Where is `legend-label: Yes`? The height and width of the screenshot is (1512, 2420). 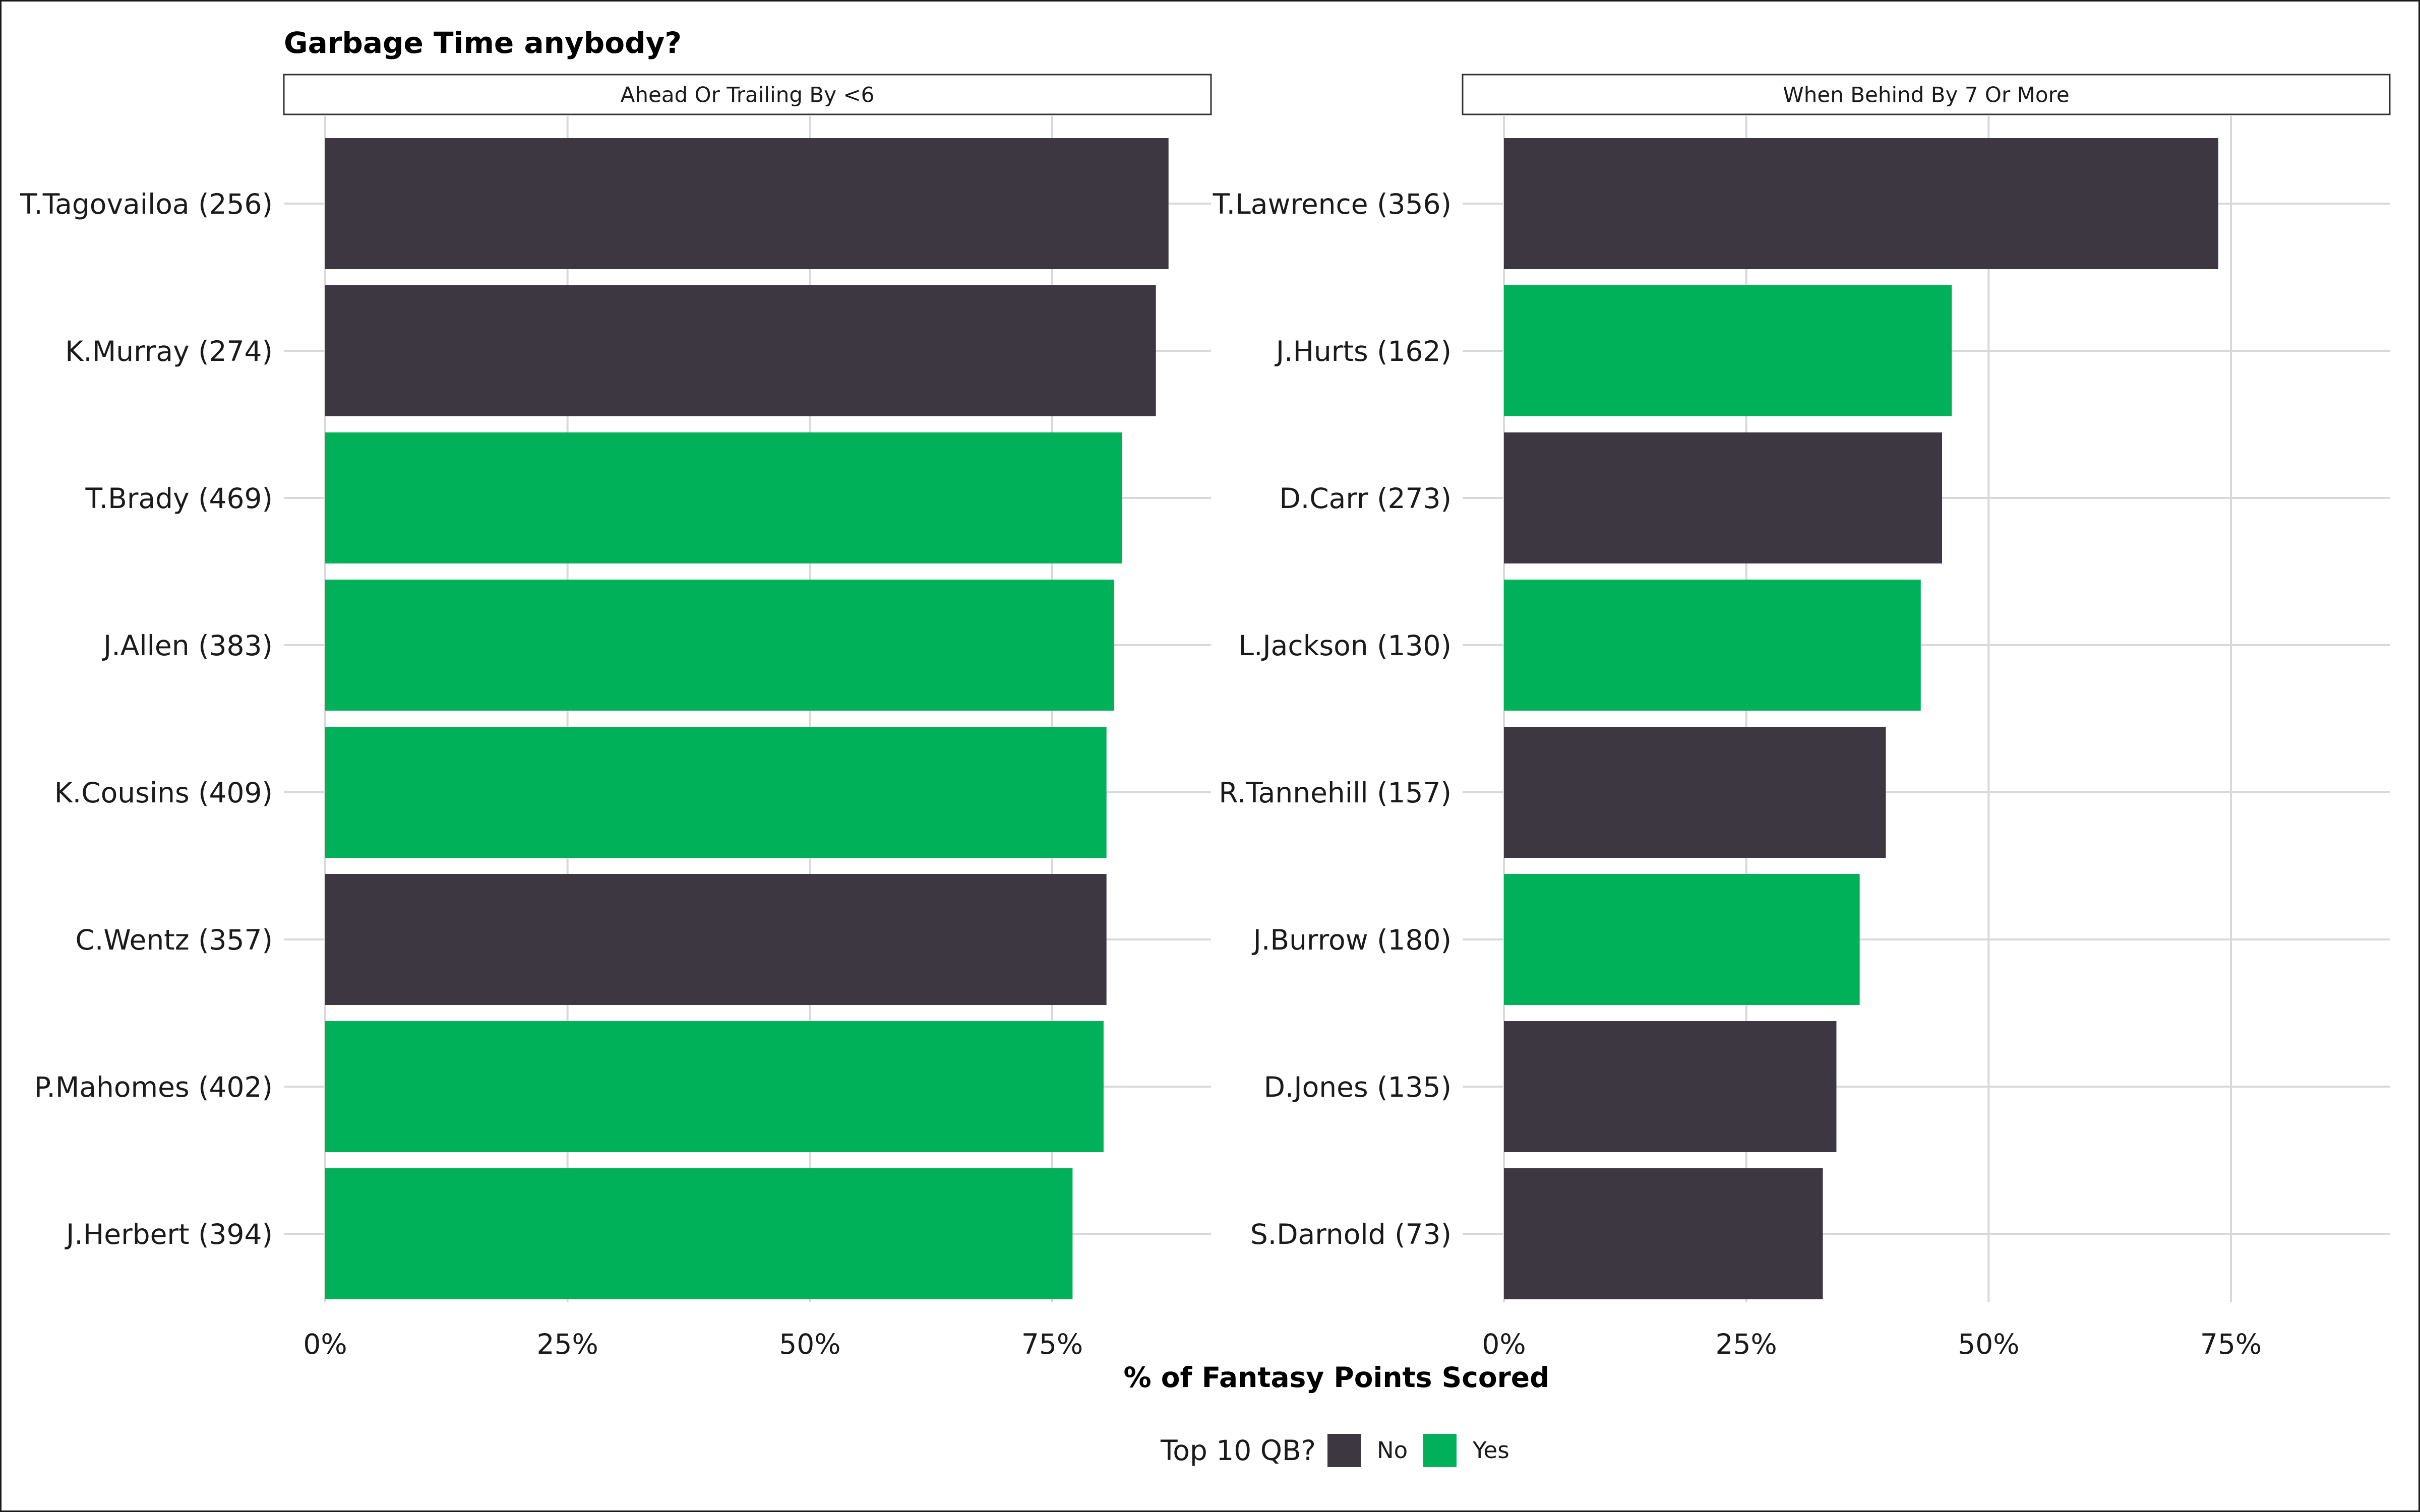
legend-label: Yes is located at coordinates (1490, 1450).